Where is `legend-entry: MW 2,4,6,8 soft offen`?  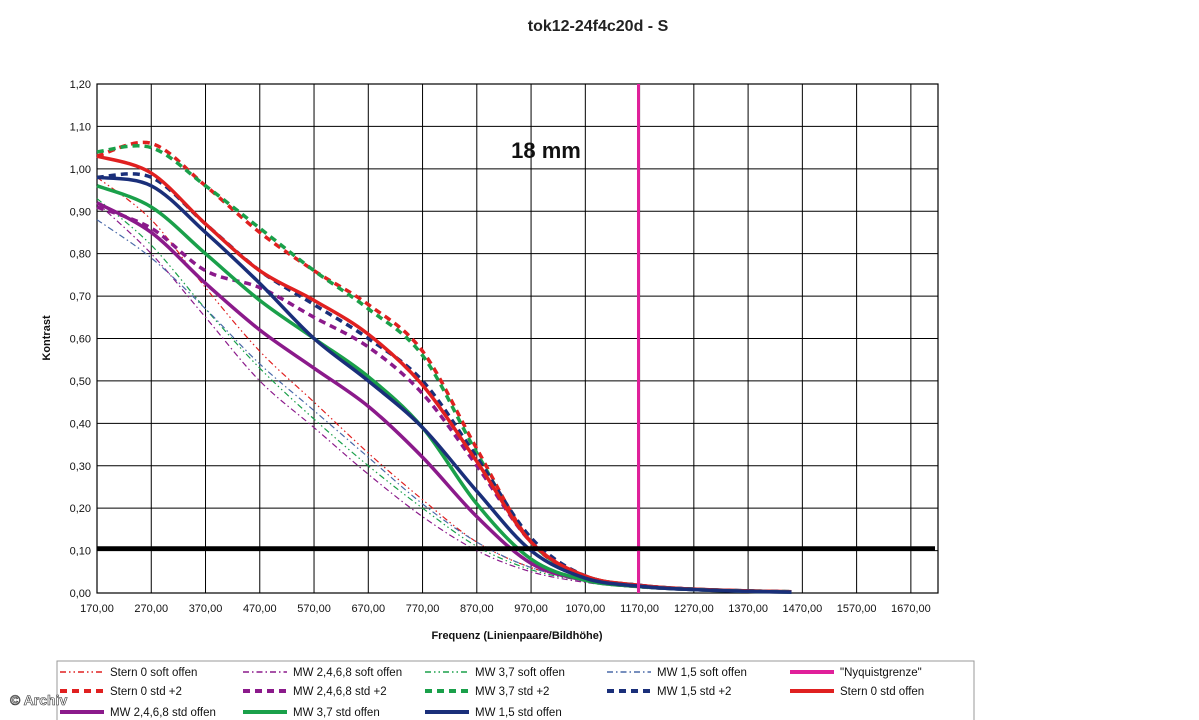
legend-entry: MW 2,4,6,8 soft offen is located at coordinates (347, 673).